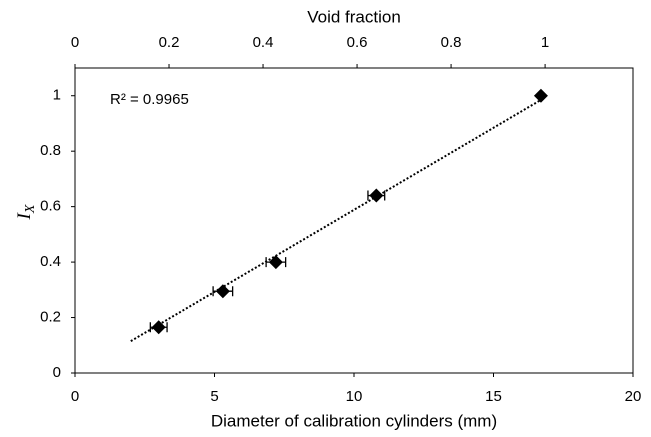  I want to click on y-tick-label: 0, so click(57, 372).